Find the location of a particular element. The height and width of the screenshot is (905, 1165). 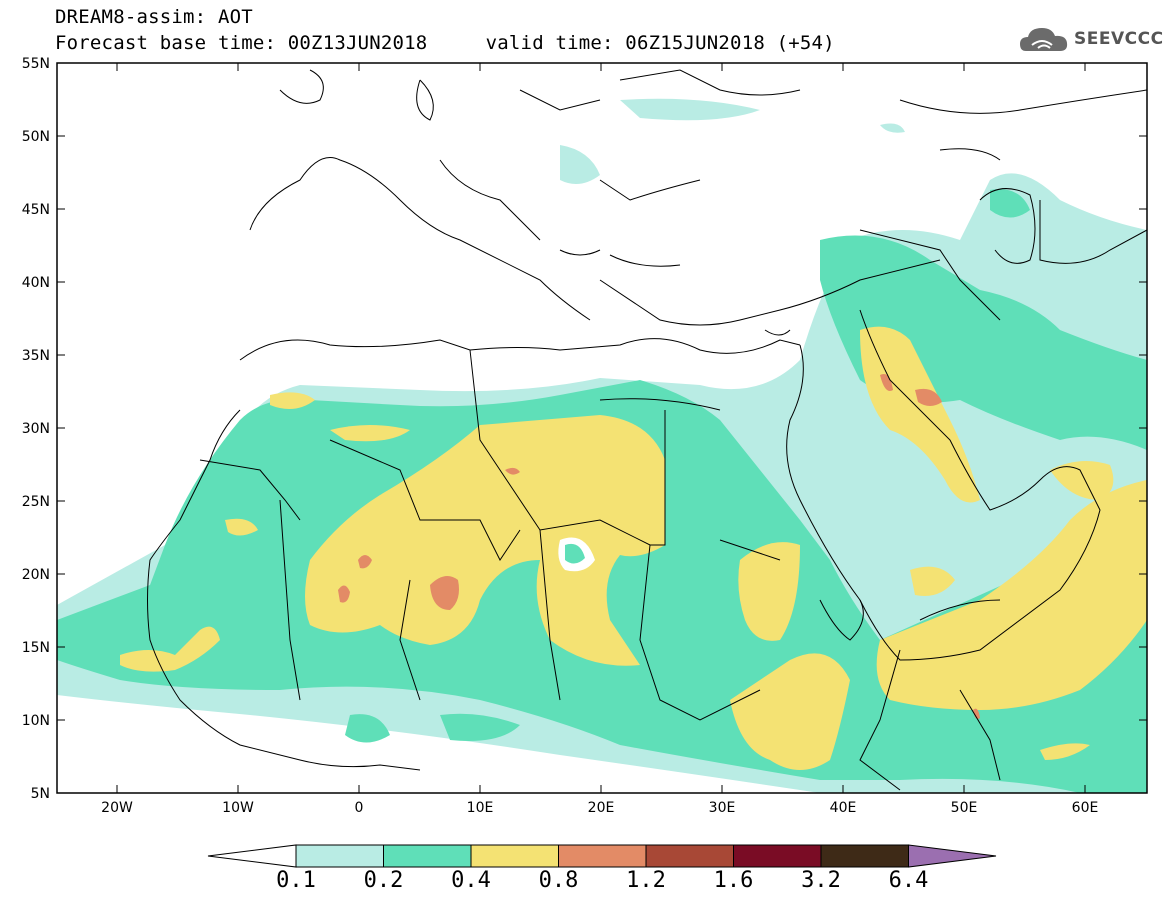

seevccc-logo: SEEVCCC is located at coordinates (1090, 40).